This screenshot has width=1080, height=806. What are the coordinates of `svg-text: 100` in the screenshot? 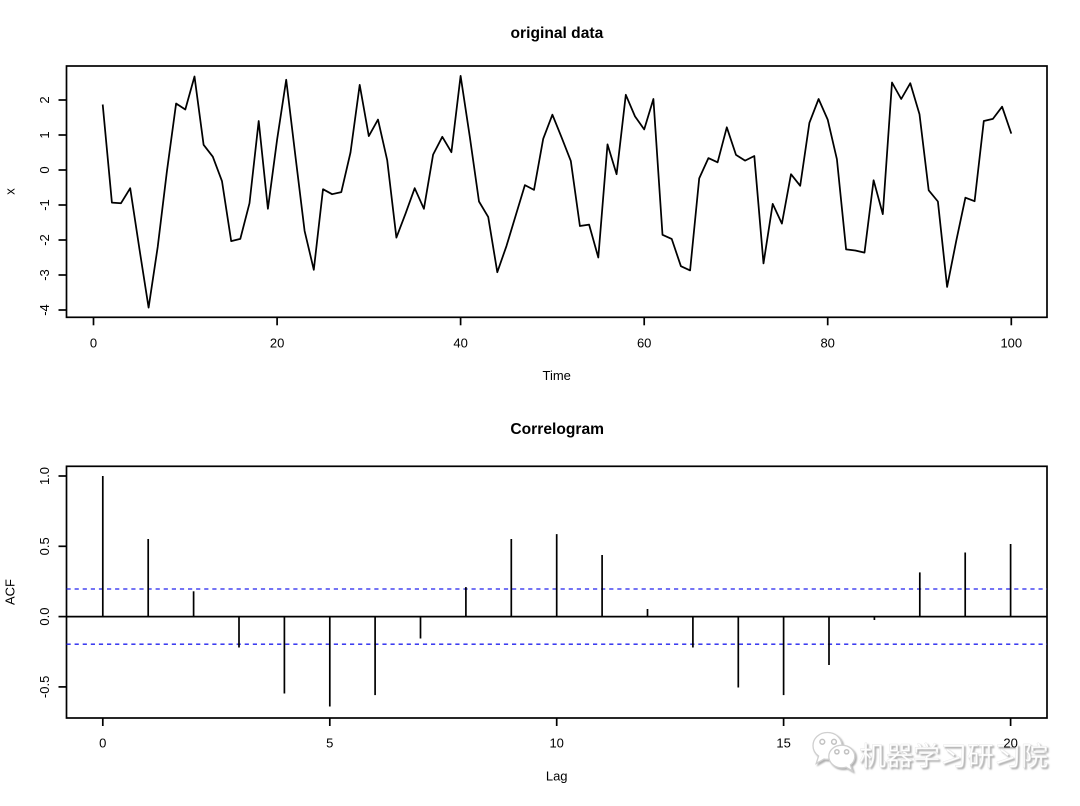 It's located at (1011, 343).